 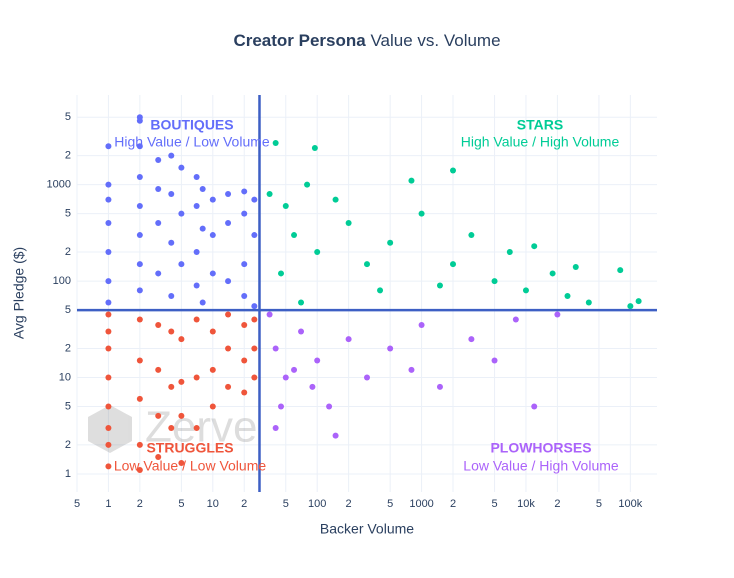 I want to click on quadrant-title: PLOWHORSES, so click(x=540, y=448).